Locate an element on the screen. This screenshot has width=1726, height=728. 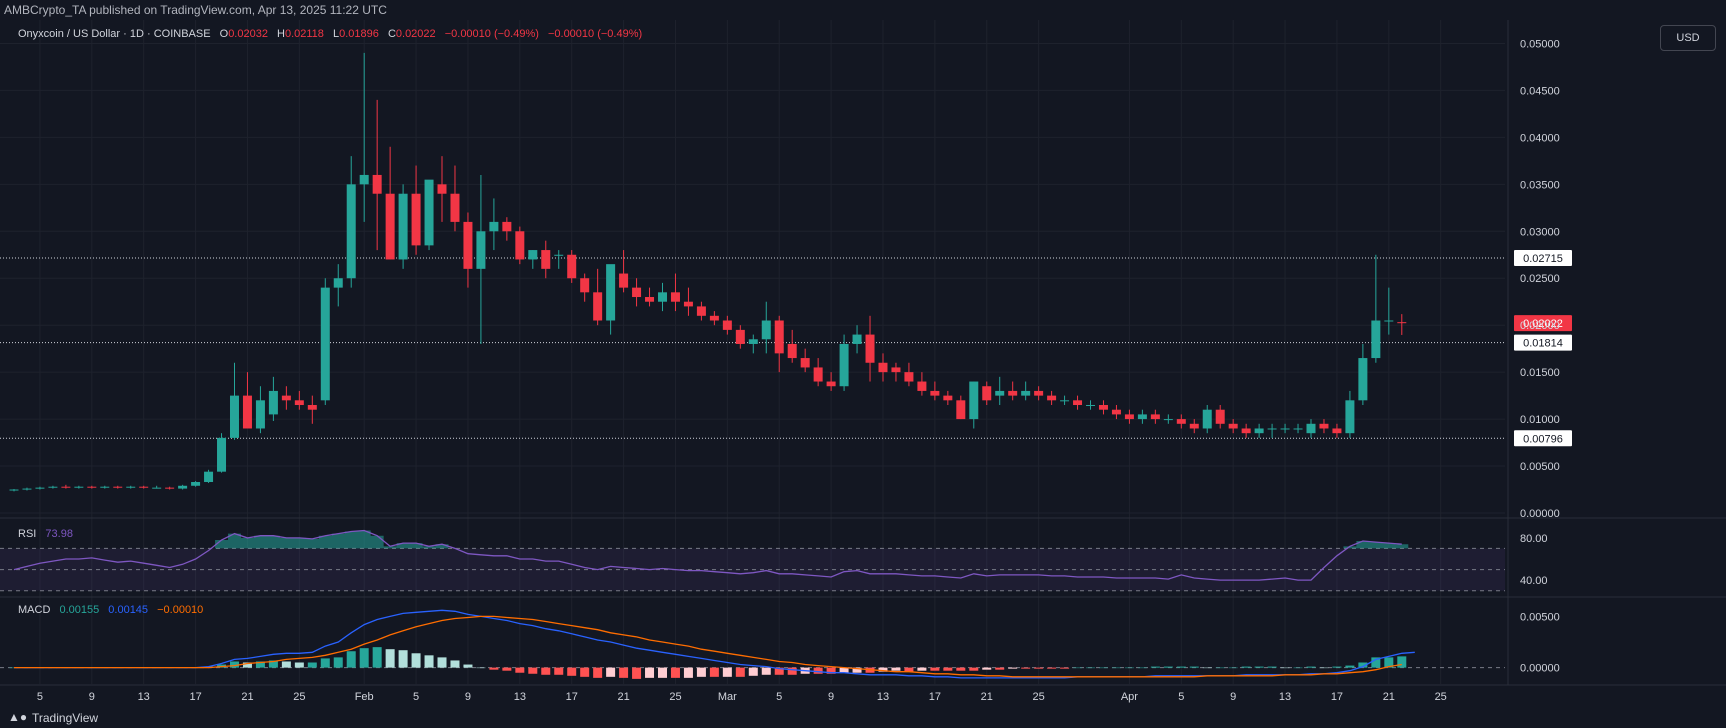
change-value: −0.00010 (−0.49%) is located at coordinates (491, 34).